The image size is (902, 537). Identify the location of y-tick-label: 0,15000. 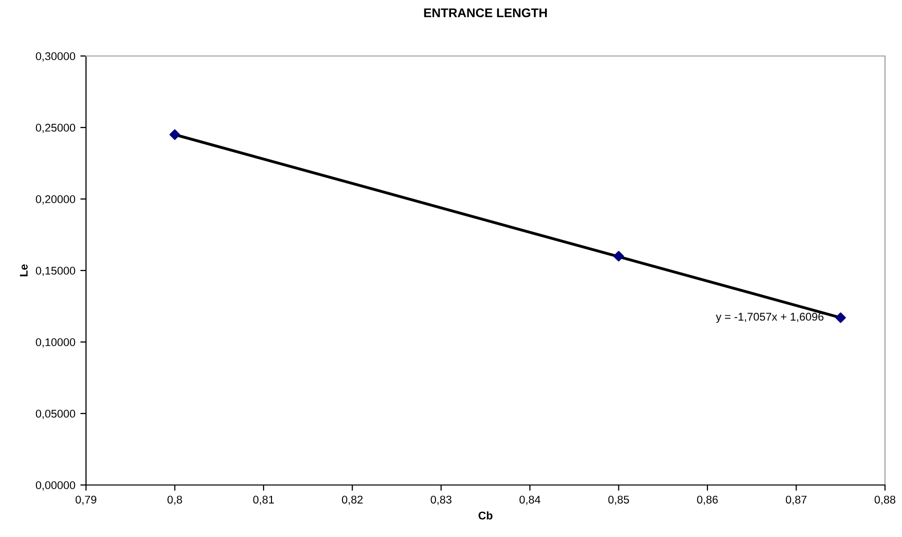
(56, 271).